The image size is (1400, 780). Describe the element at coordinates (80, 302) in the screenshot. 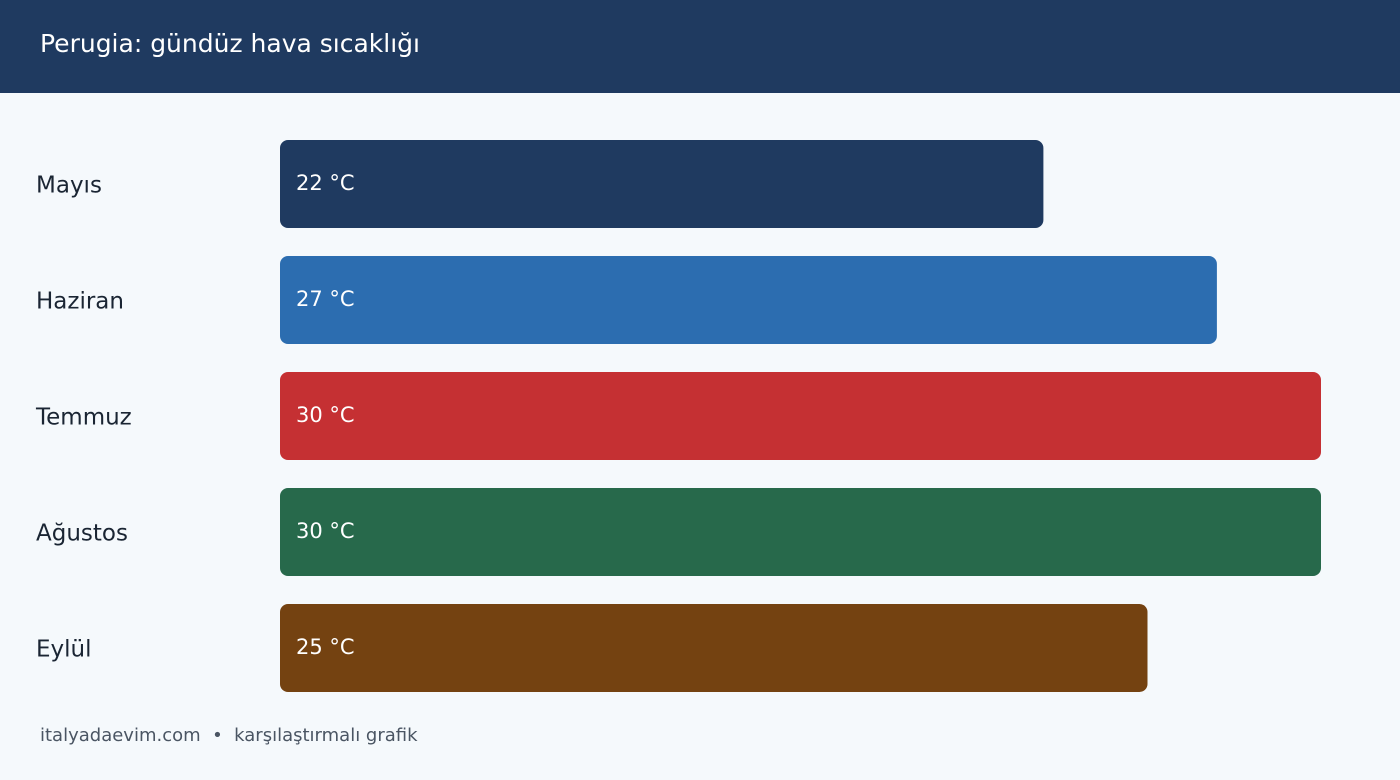

I see `category-label: Haziran` at that location.